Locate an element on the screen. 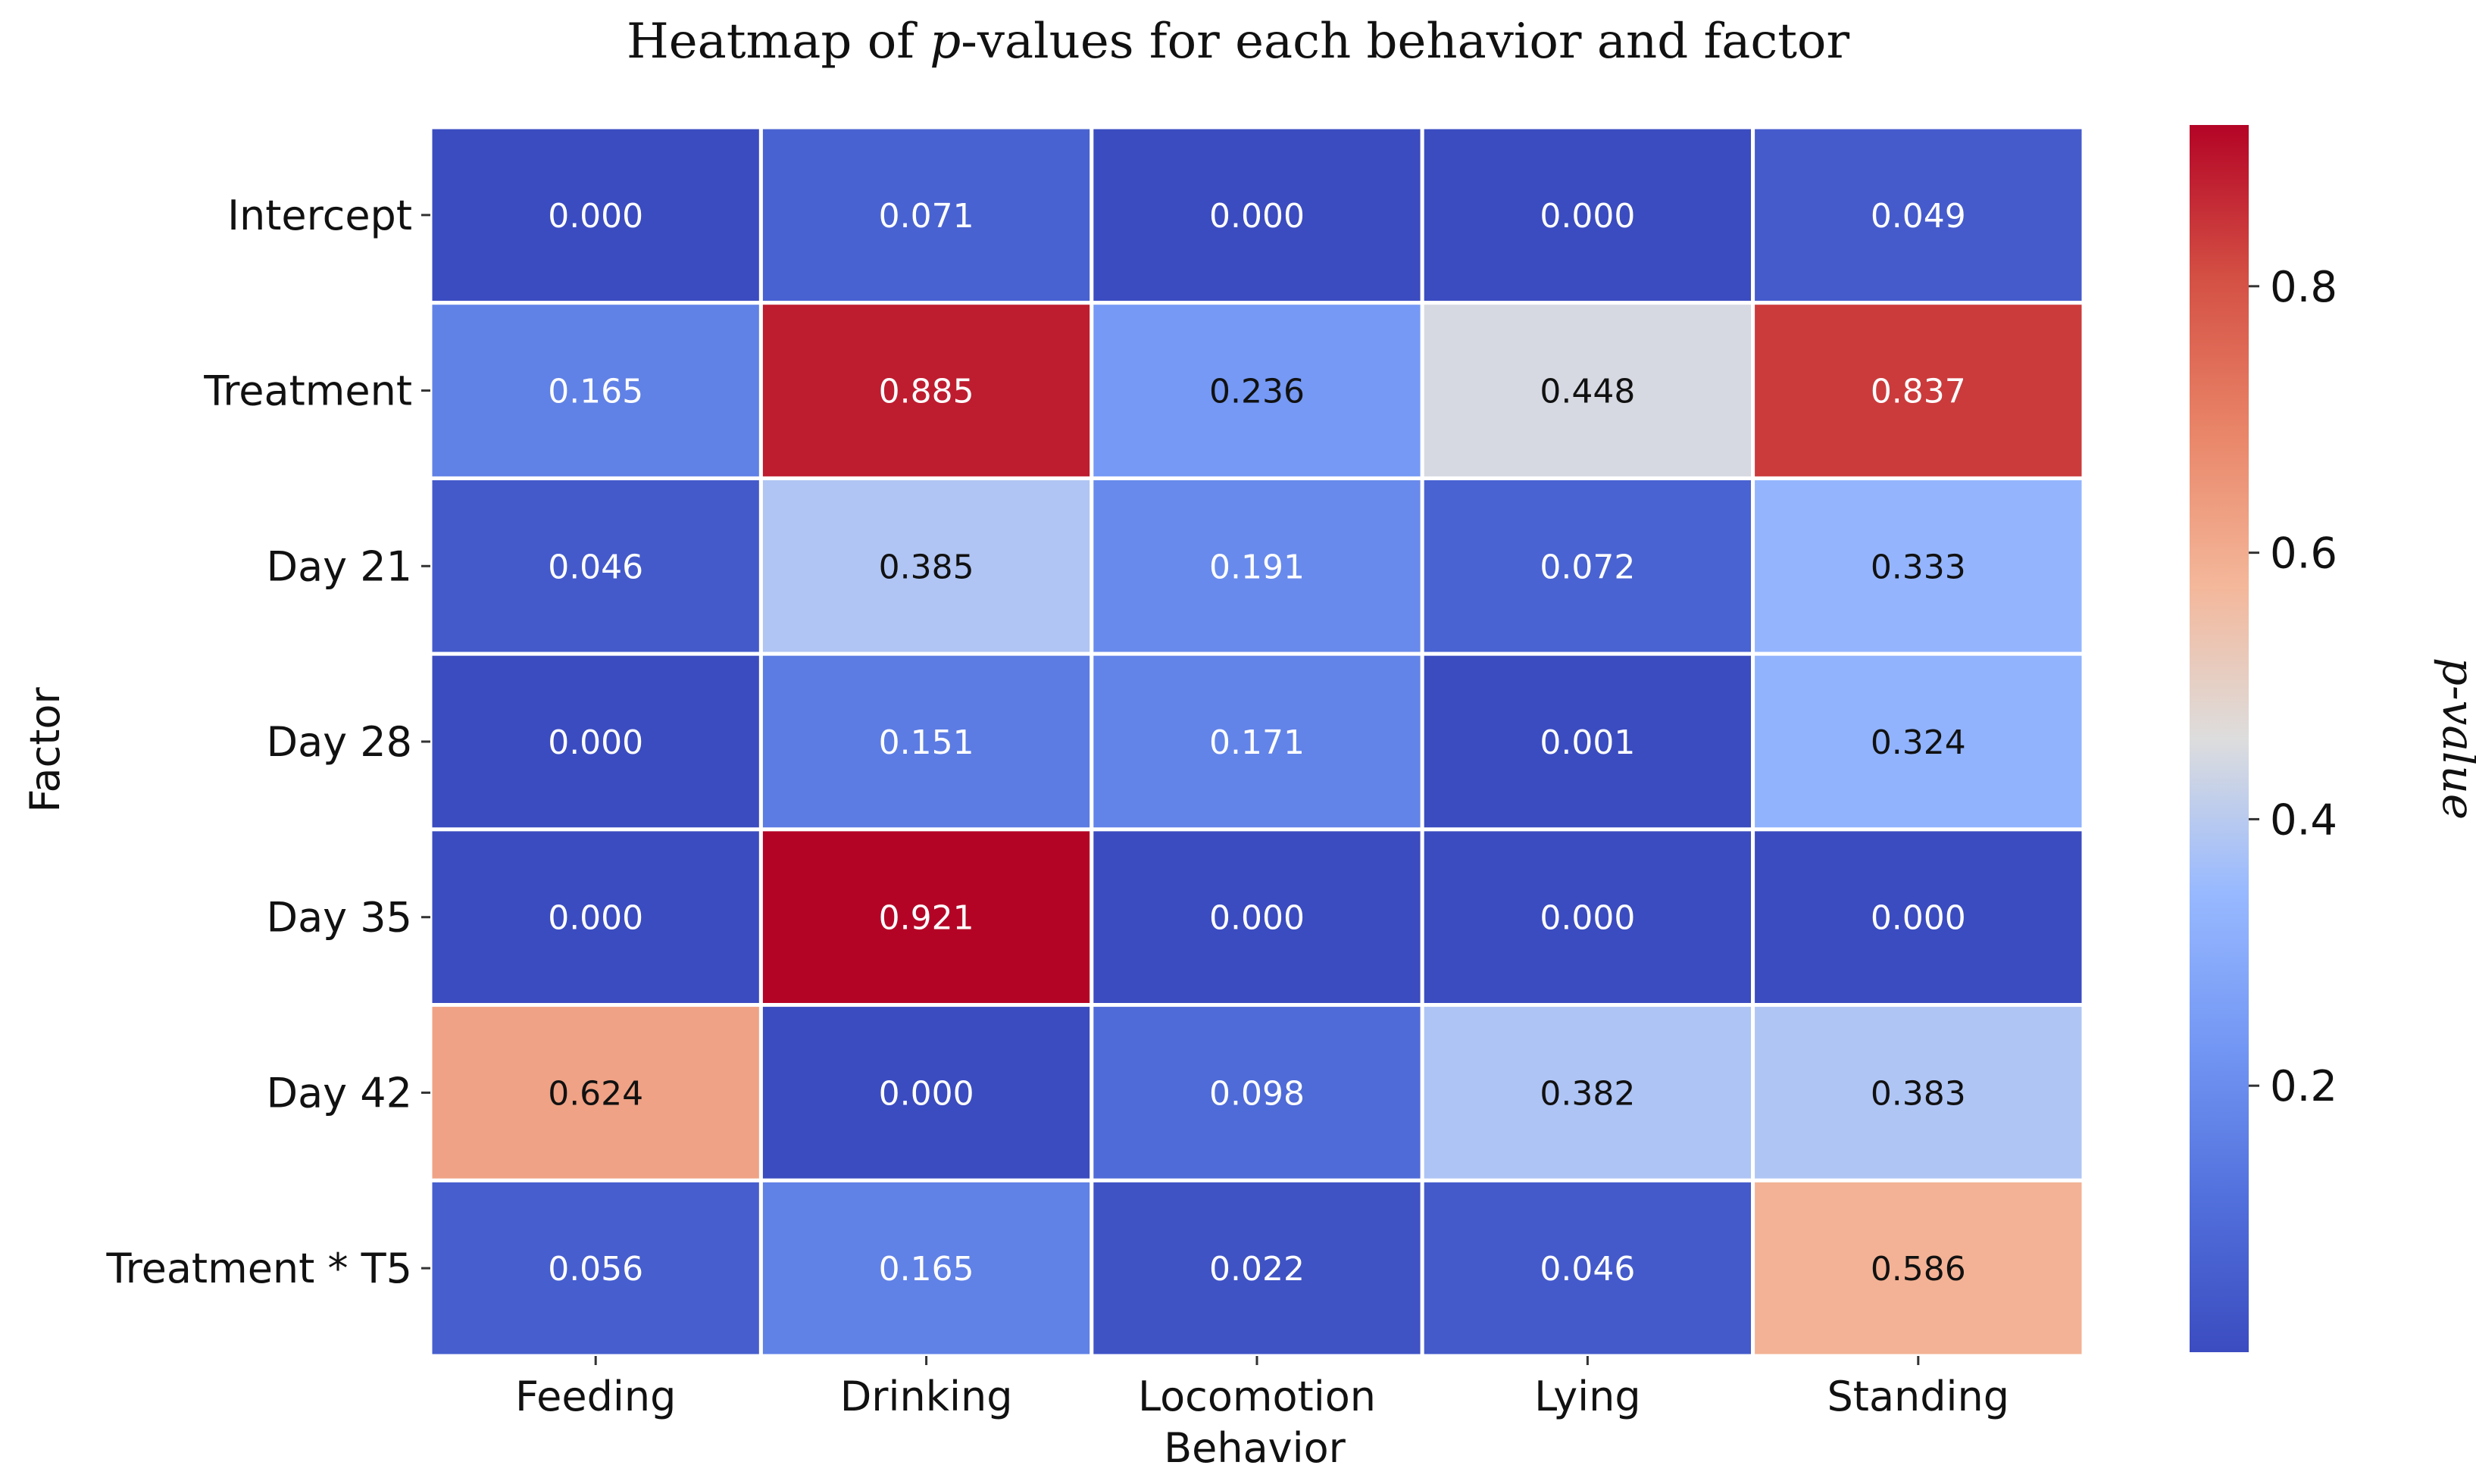 The width and height of the screenshot is (2476, 1484). y-axis-label: Factor is located at coordinates (45, 750).